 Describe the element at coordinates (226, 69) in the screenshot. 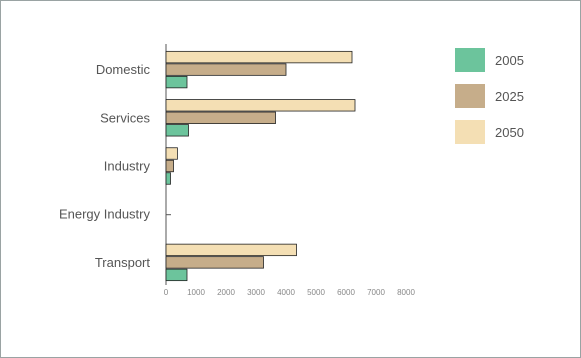

I see `bar-domestic-2025` at that location.